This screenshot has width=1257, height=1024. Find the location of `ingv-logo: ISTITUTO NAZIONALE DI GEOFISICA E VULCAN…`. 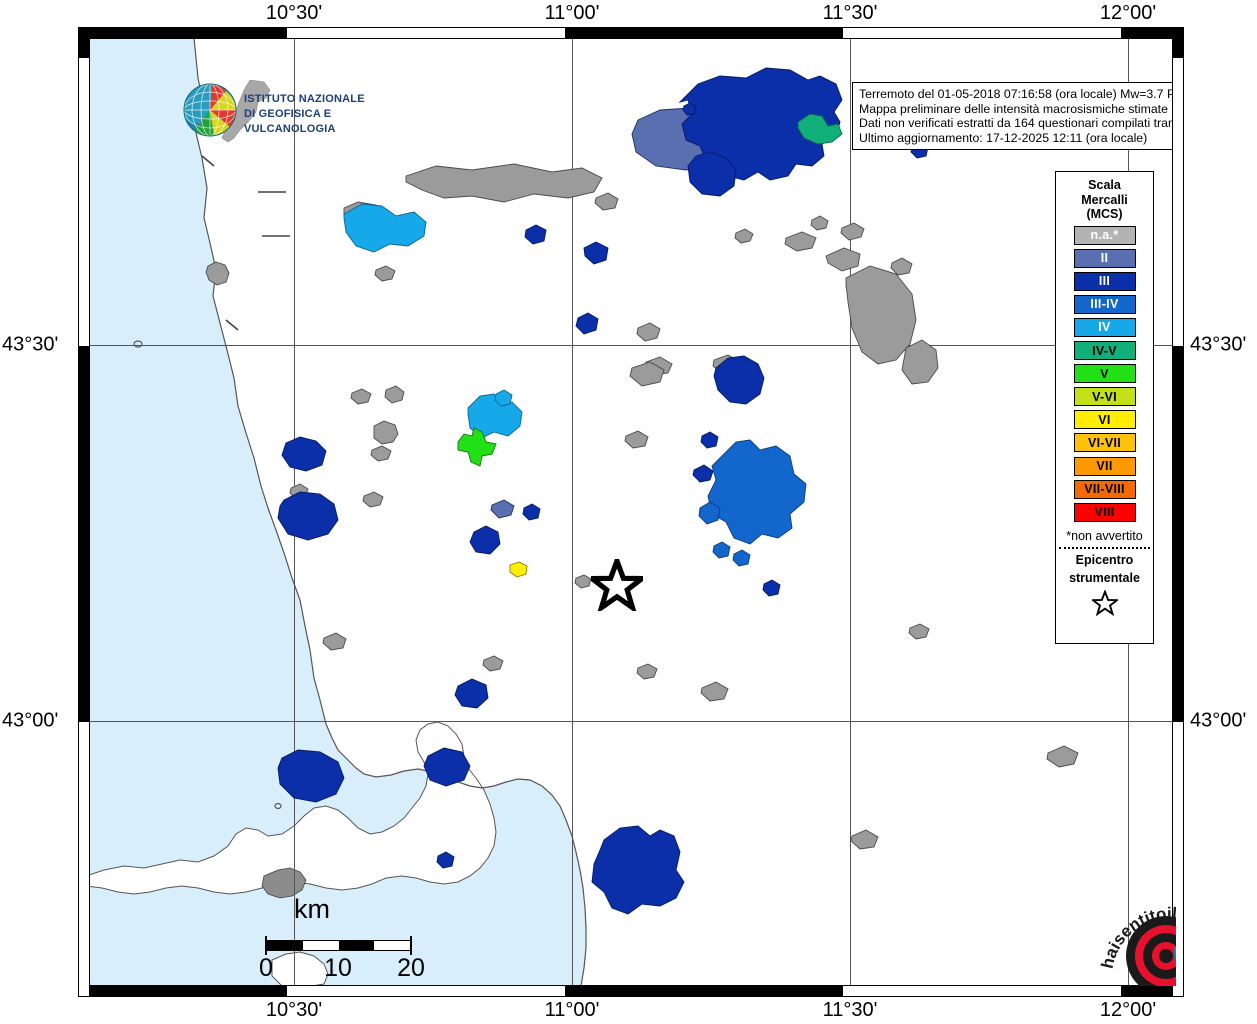

ingv-logo: ISTITUTO NAZIONALE DI GEOFISICA E VULCAN… is located at coordinates (293, 112).